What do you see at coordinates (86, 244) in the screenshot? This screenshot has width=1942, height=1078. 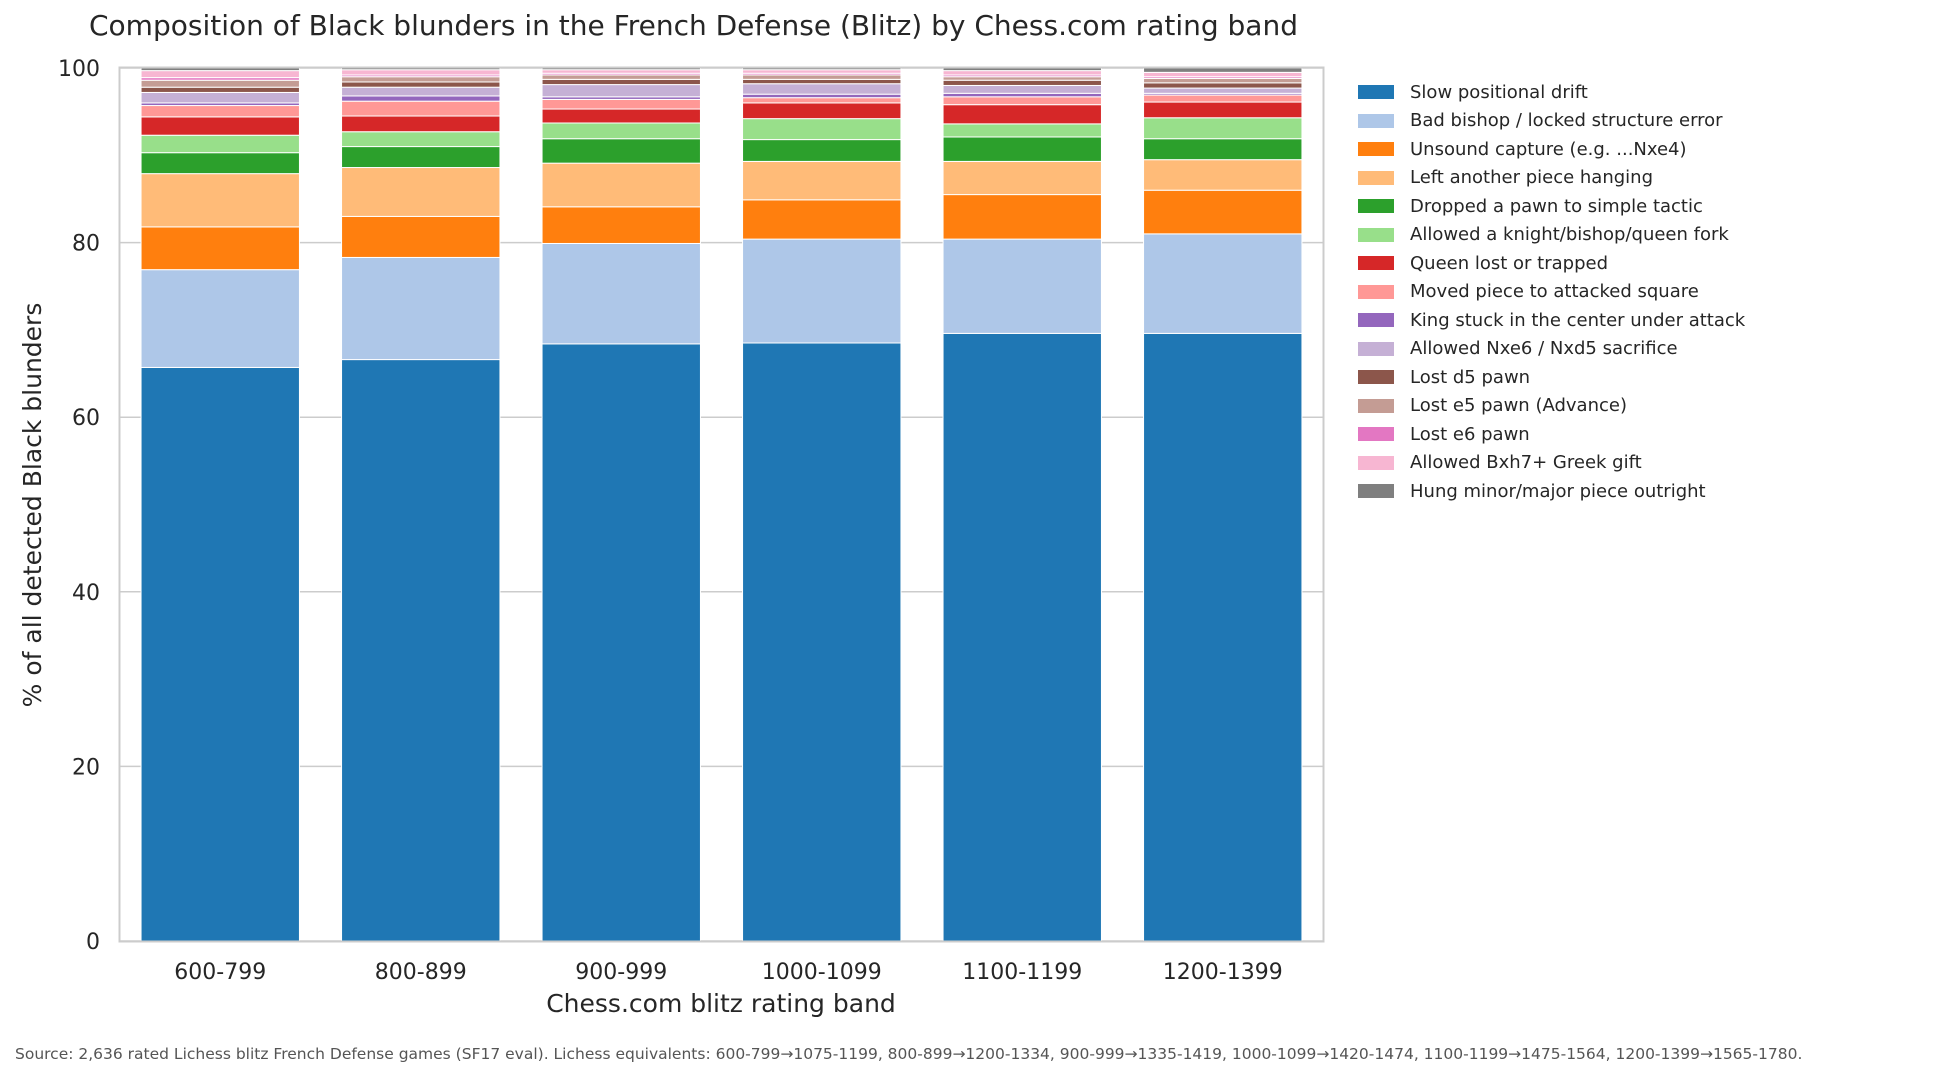 I see `y-tick-label: 80` at bounding box center [86, 244].